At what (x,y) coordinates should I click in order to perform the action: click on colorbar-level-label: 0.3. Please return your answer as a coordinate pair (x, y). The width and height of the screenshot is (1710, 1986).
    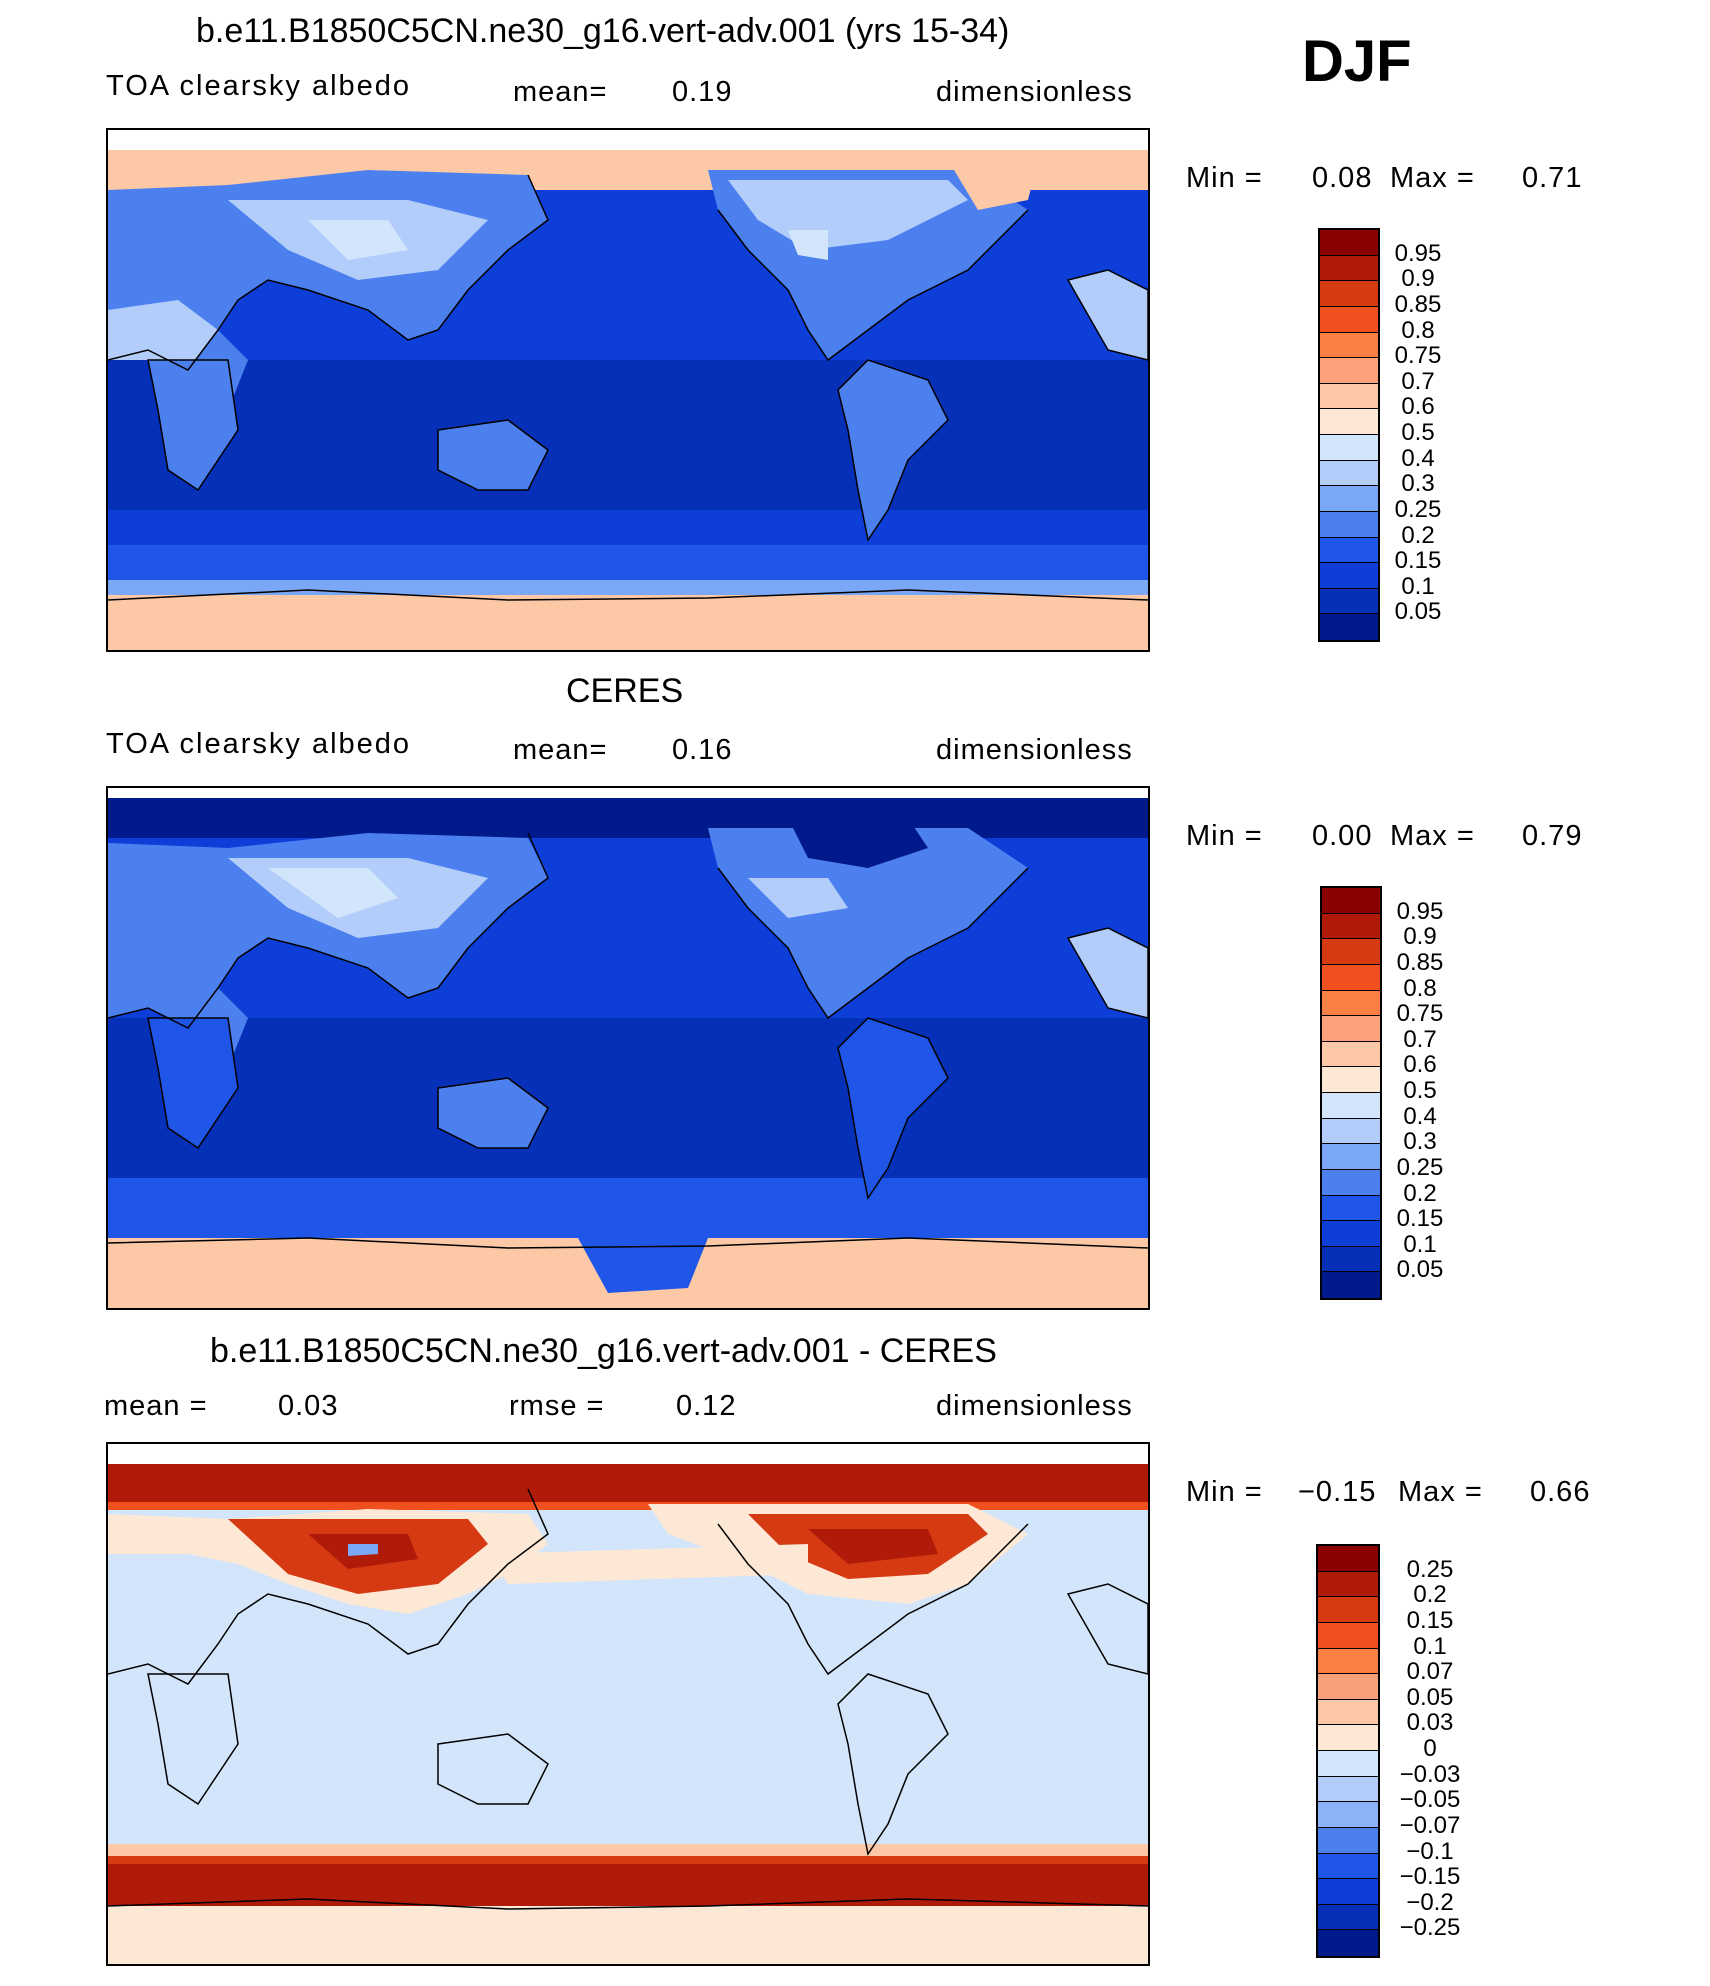
    Looking at the image, I should click on (1420, 1142).